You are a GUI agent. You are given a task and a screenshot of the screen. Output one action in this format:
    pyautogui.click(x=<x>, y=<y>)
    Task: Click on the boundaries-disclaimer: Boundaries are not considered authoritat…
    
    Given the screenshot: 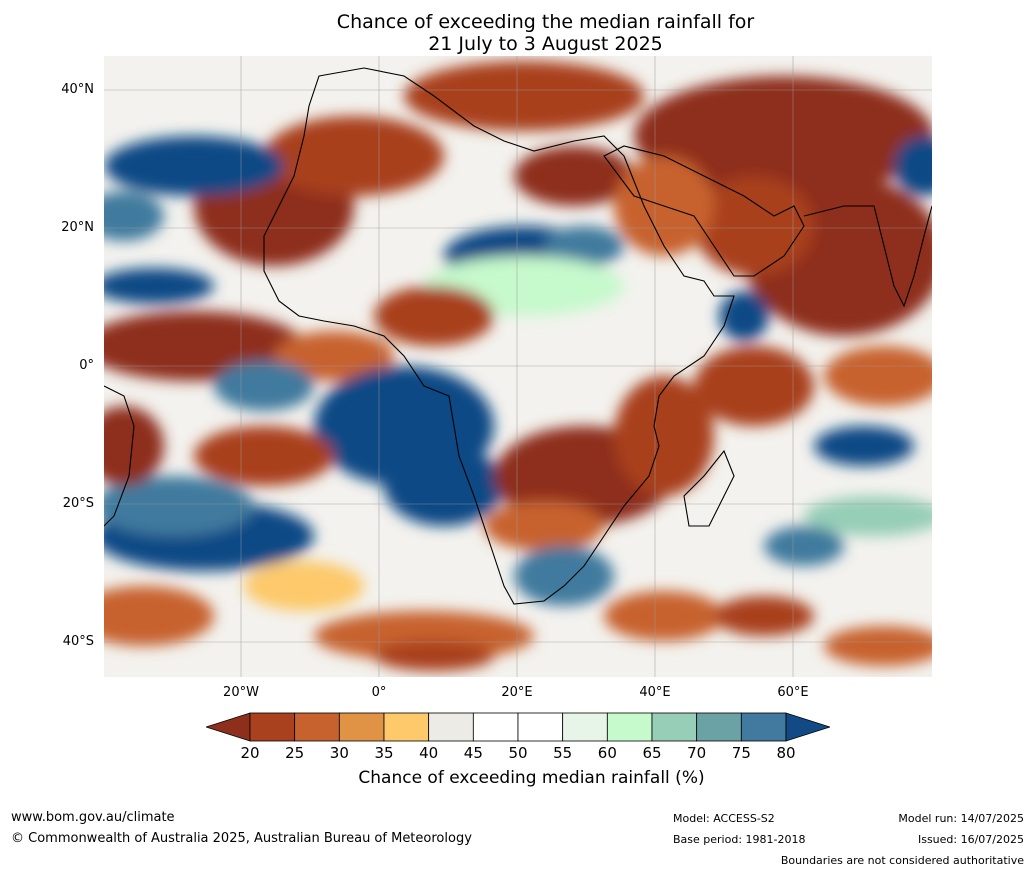 What is the action you would take?
    pyautogui.click(x=902, y=860)
    